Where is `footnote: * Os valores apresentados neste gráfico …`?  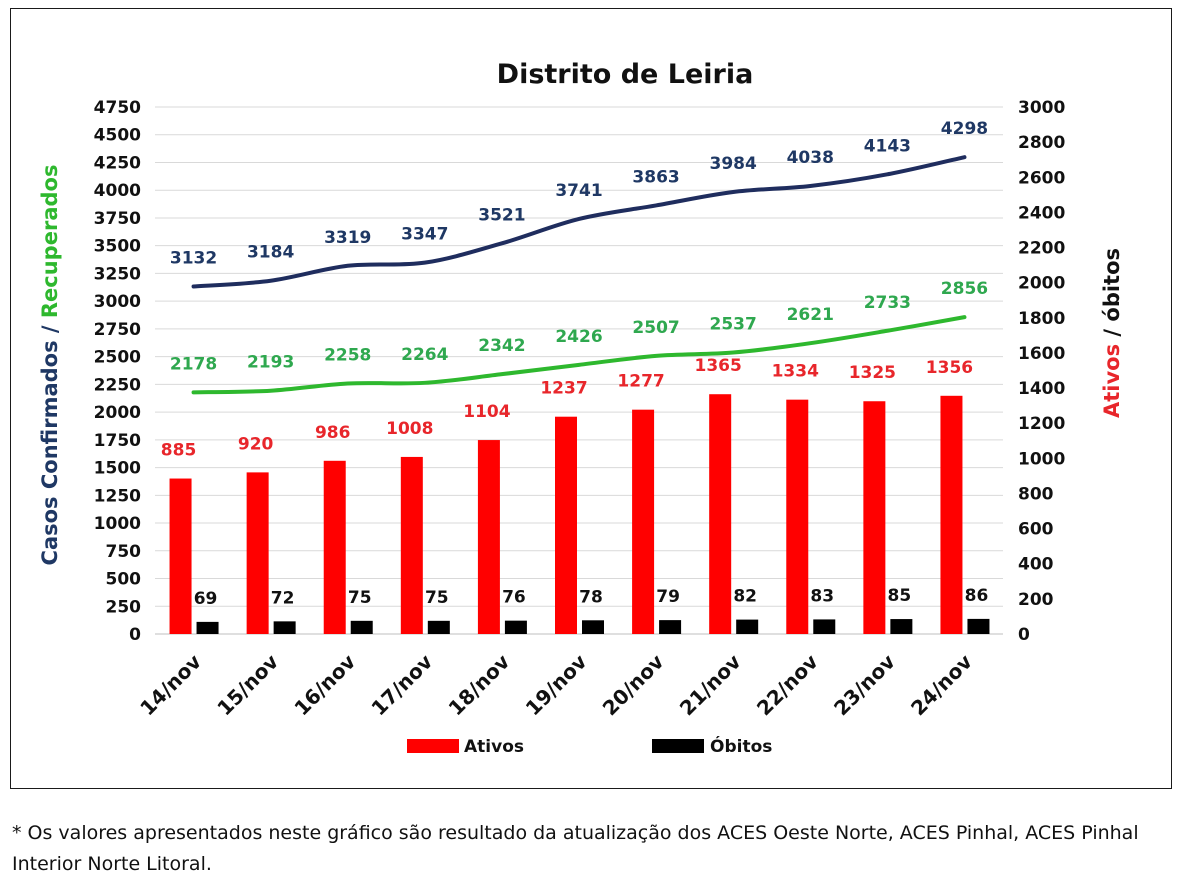
footnote: * Os valores apresentados neste gráfico … is located at coordinates (575, 848).